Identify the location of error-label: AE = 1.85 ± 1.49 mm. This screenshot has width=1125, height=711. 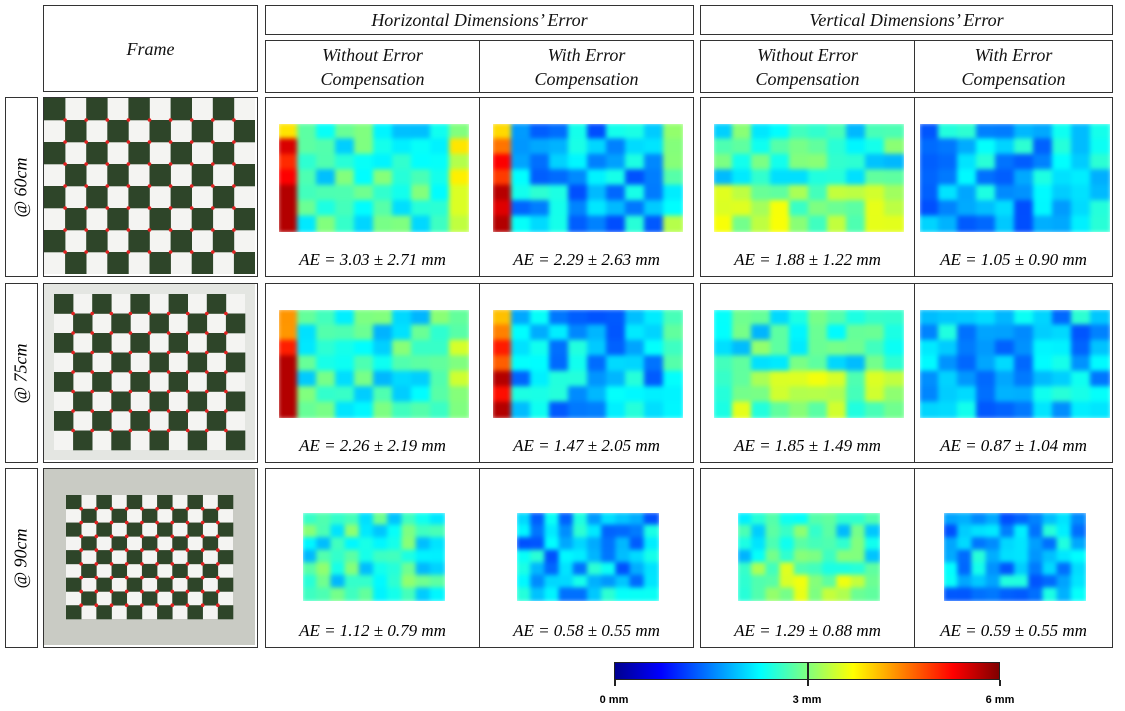
(807, 445).